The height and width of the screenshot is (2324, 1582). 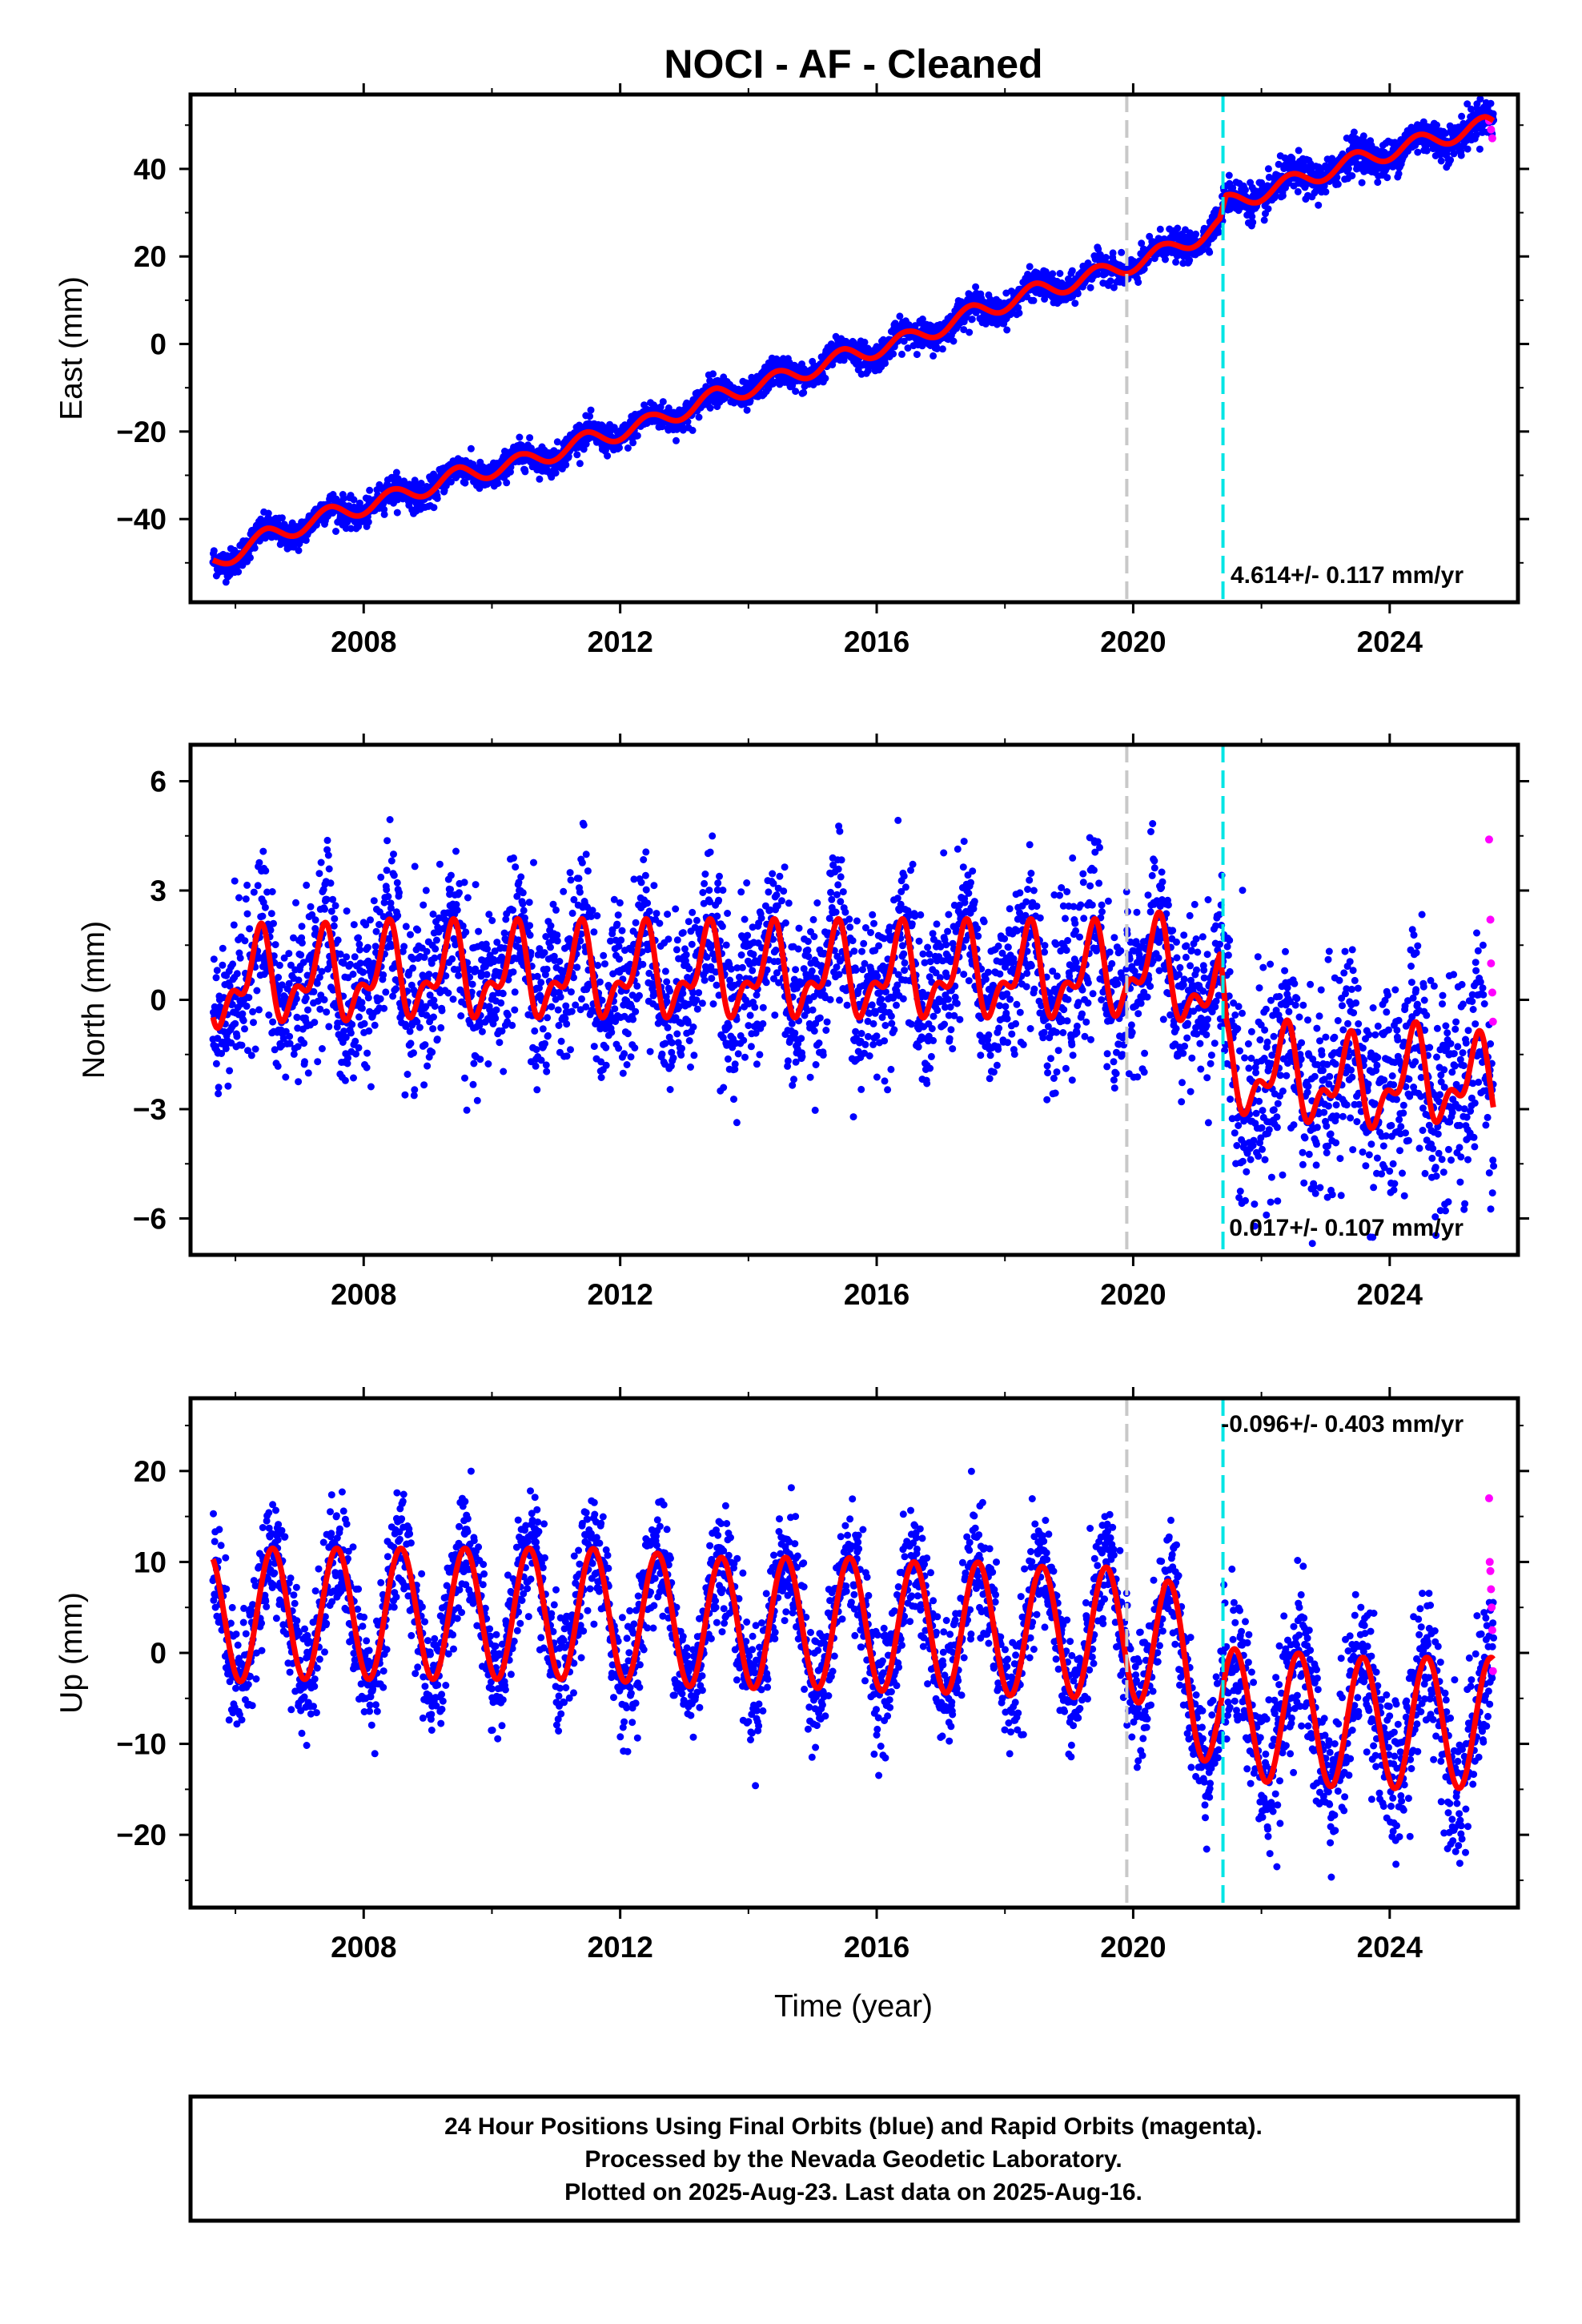 I want to click on up-xtick-label: 2020, so click(x=1133, y=1947).